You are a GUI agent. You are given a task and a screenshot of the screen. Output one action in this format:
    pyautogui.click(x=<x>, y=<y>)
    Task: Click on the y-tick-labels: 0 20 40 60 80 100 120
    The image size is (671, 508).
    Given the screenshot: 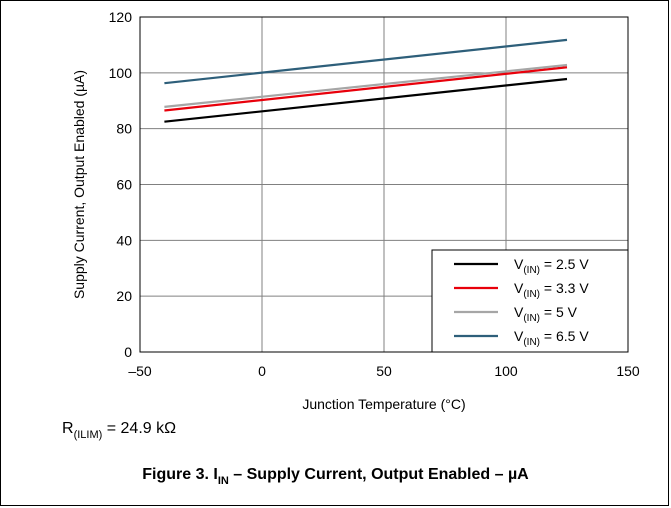 What is the action you would take?
    pyautogui.click(x=121, y=184)
    